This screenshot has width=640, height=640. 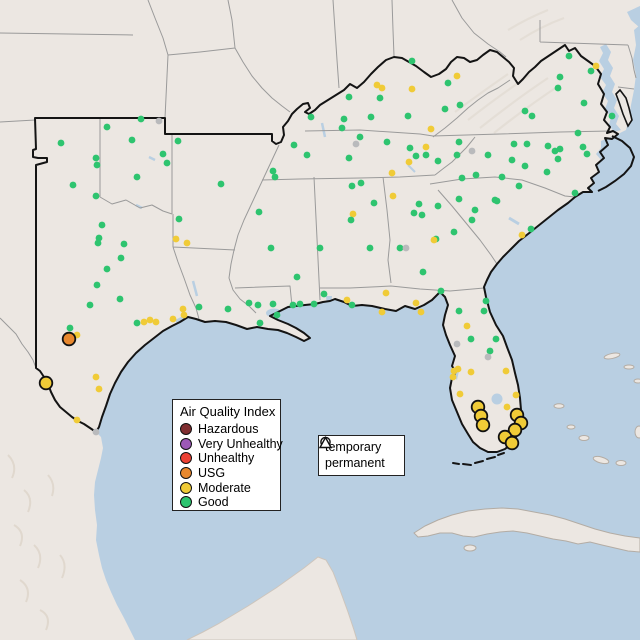 I want to click on lake-eufaula, so click(x=152, y=158).